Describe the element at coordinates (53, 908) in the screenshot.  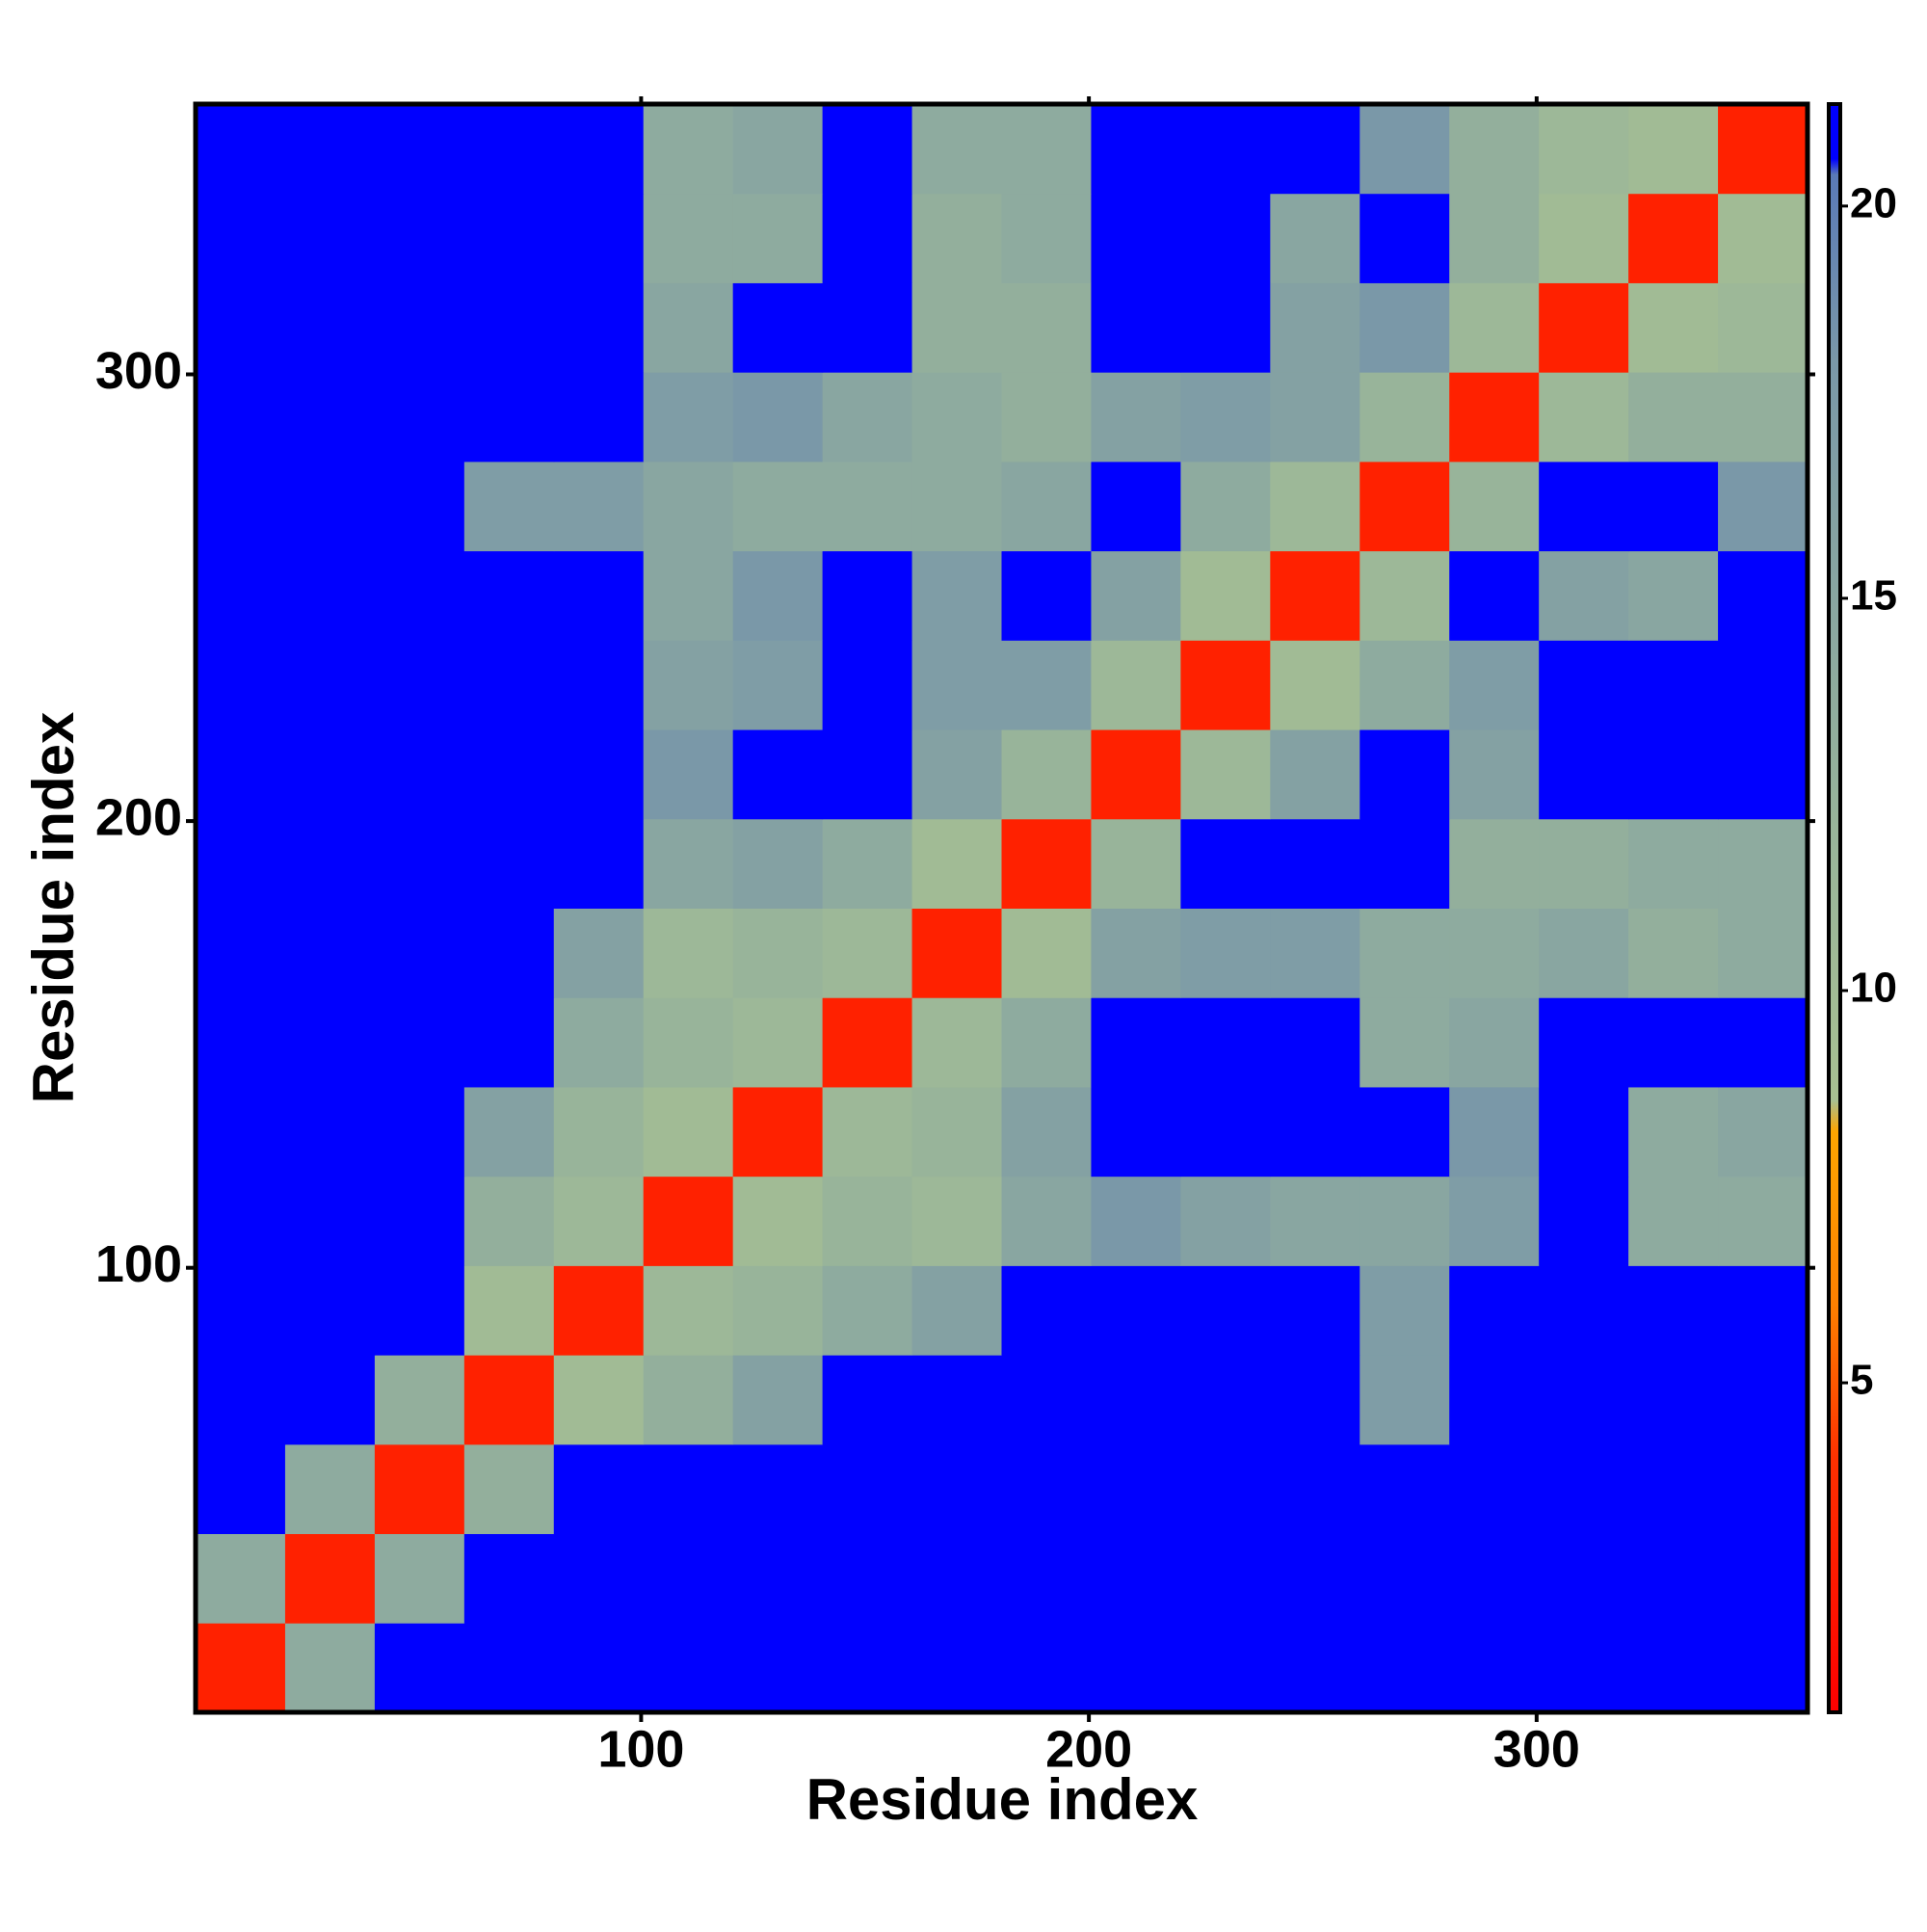
I see `y-axis-title: Residue index` at that location.